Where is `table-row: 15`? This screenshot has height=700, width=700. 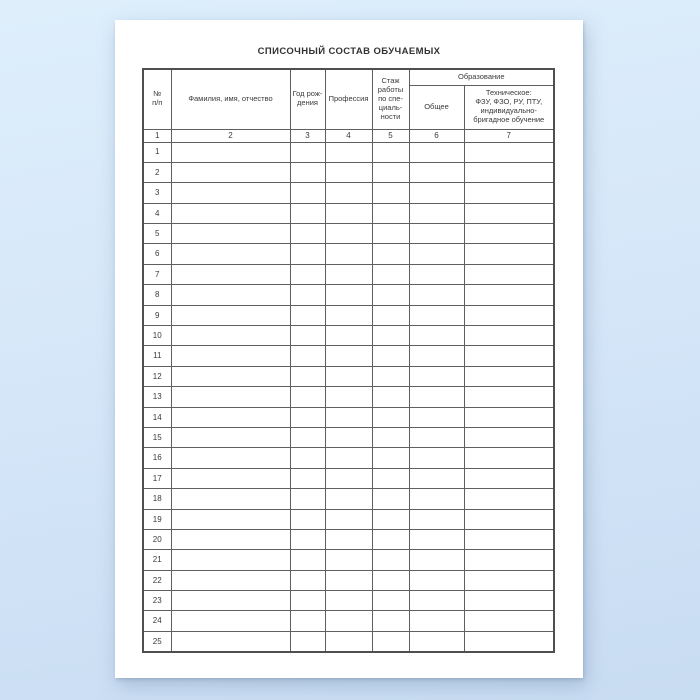 table-row: 15 is located at coordinates (348, 437).